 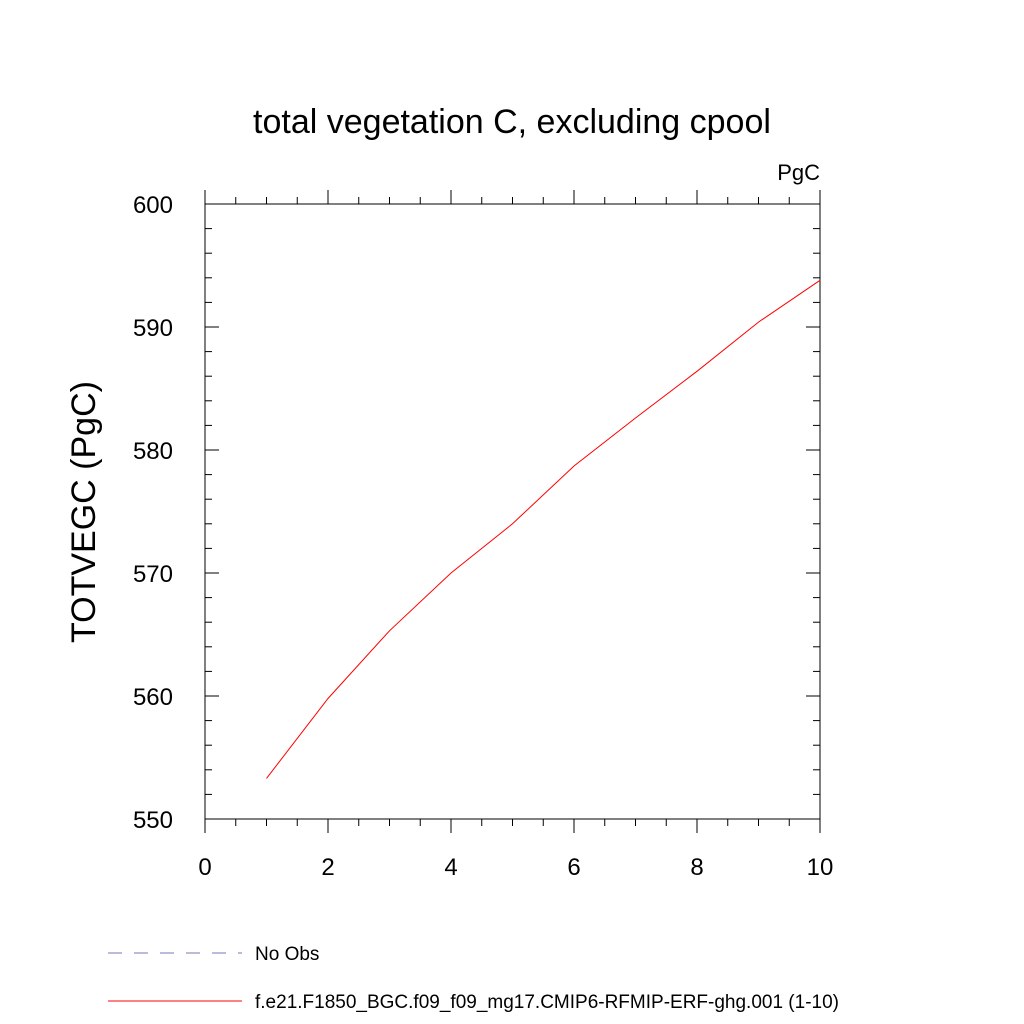 What do you see at coordinates (820, 867) in the screenshot?
I see `x-tick-label: 10` at bounding box center [820, 867].